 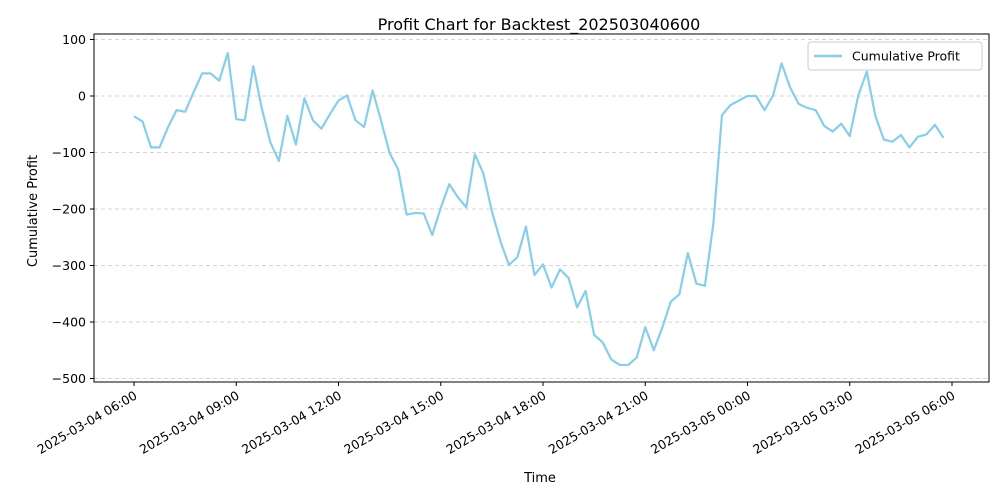 I want to click on y-tick-label: 100, so click(x=74, y=39).